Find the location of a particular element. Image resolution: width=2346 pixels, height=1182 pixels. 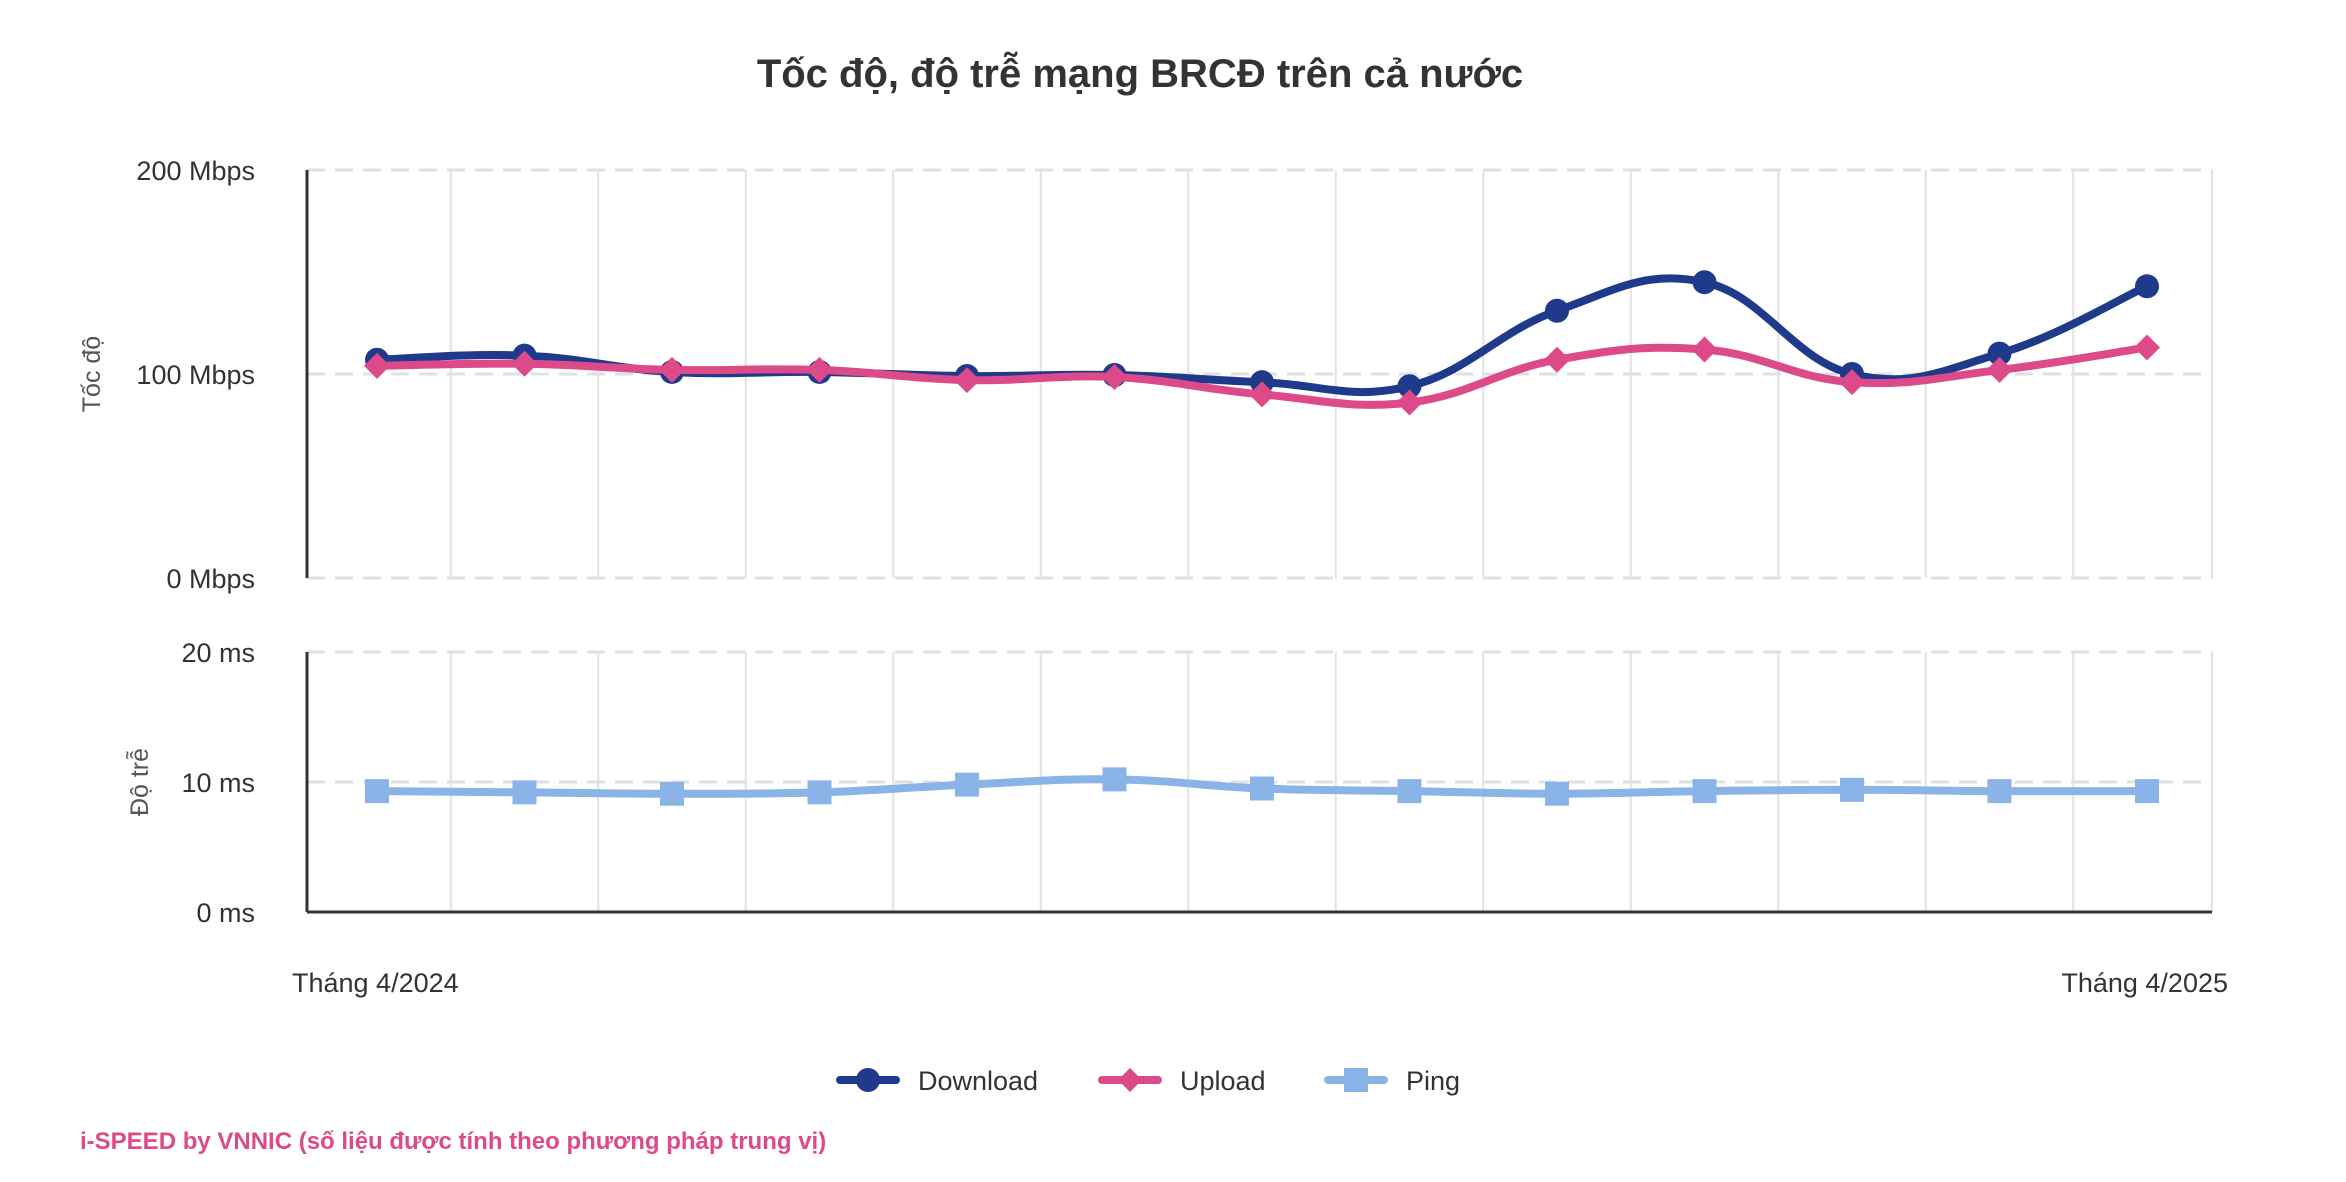

x-label-start: Tháng 4/2024 is located at coordinates (375, 983).